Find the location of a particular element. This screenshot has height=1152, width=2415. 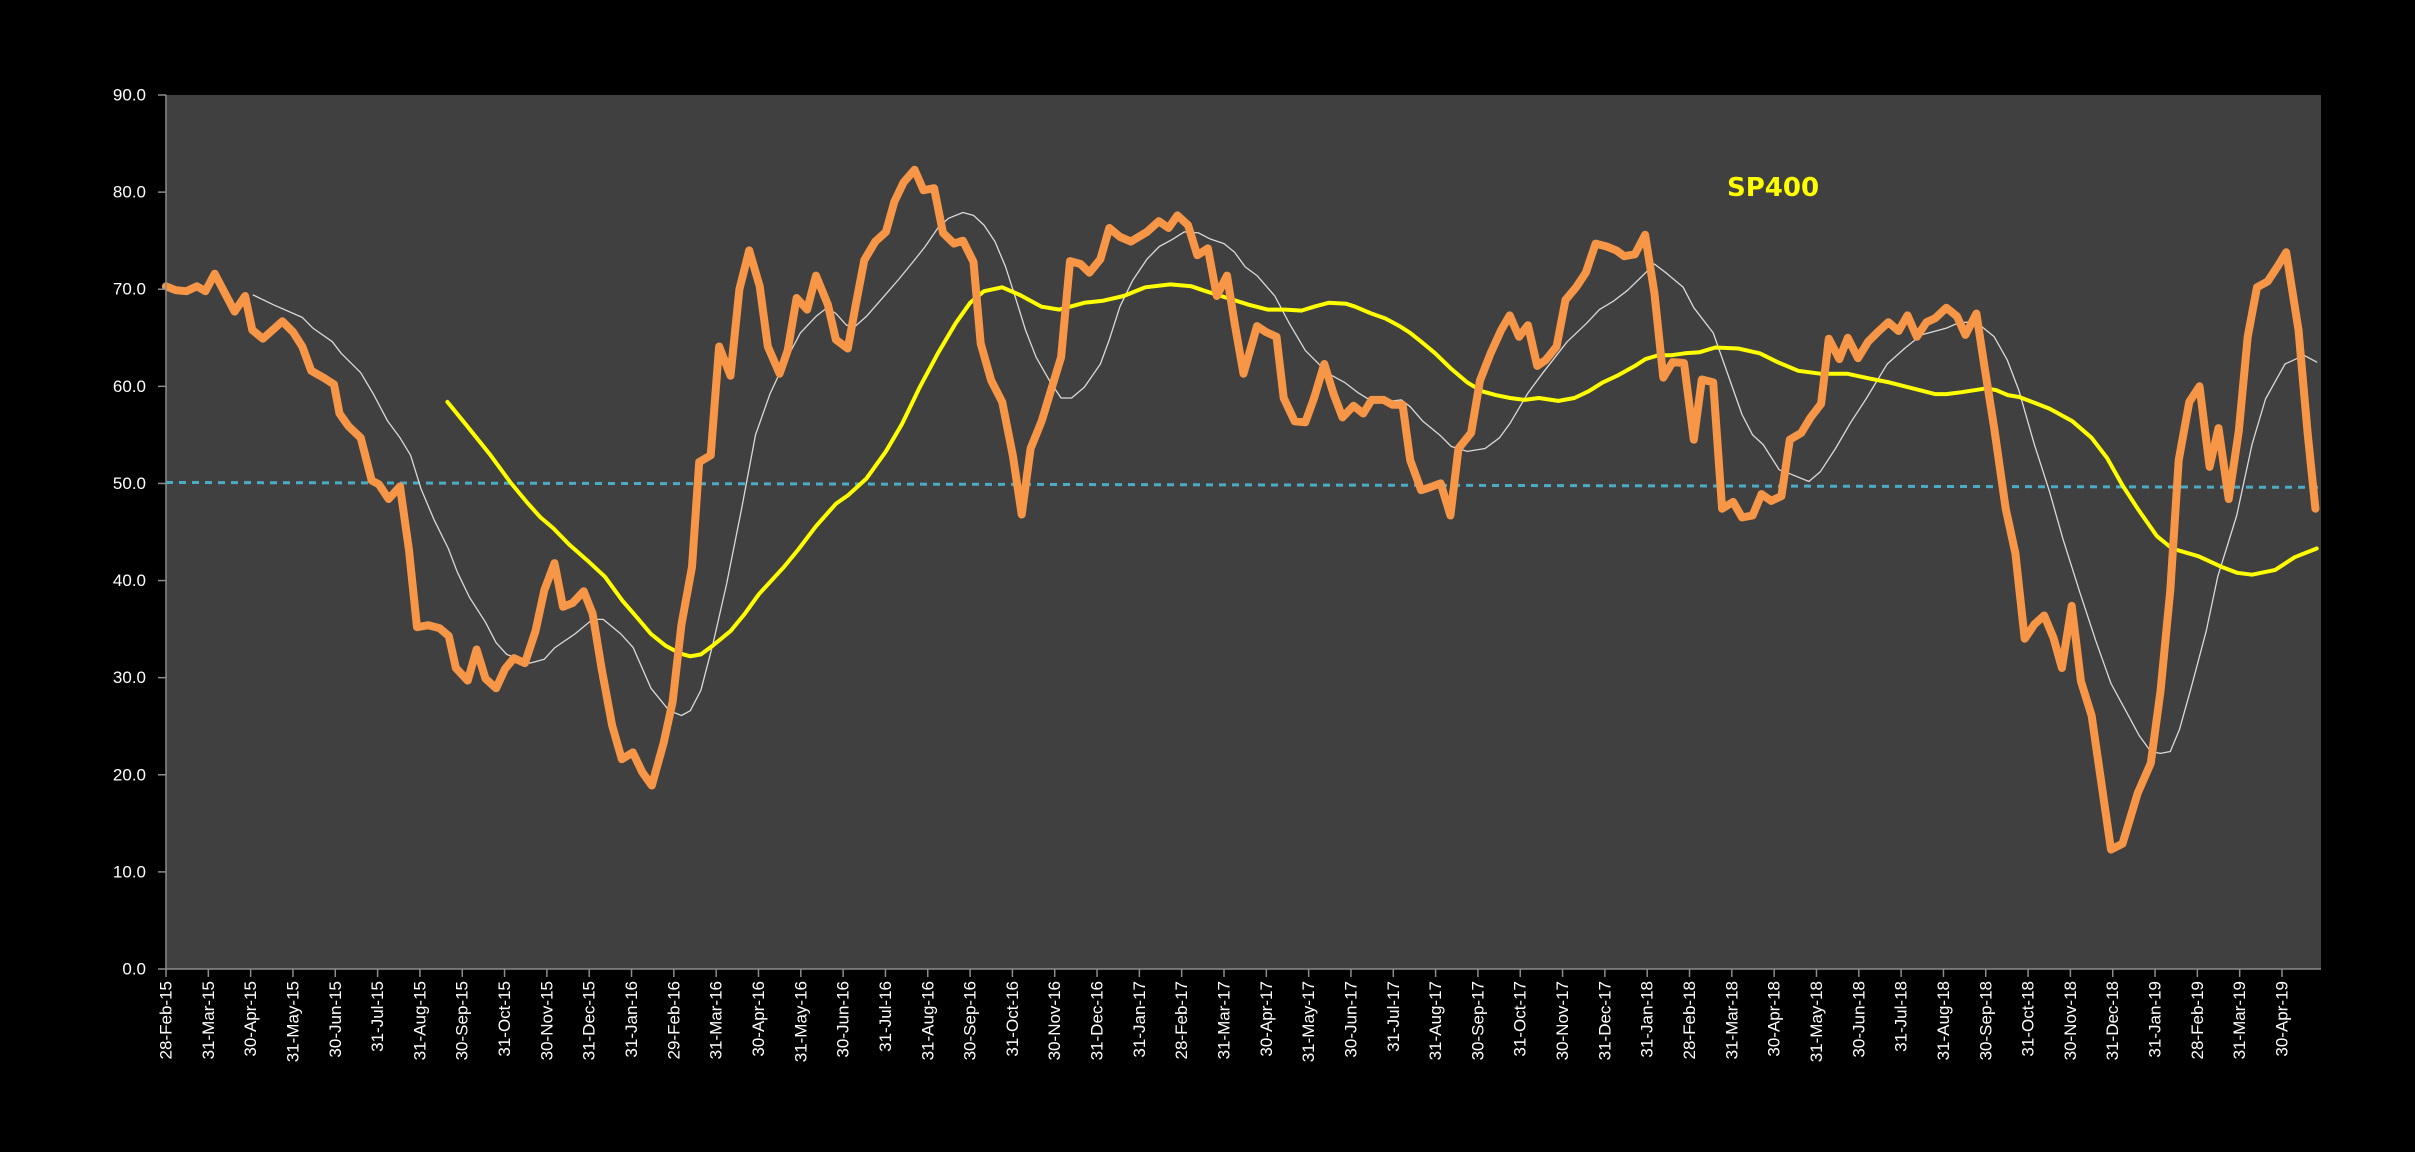

y-tick-label: 0.0 is located at coordinates (134, 969).